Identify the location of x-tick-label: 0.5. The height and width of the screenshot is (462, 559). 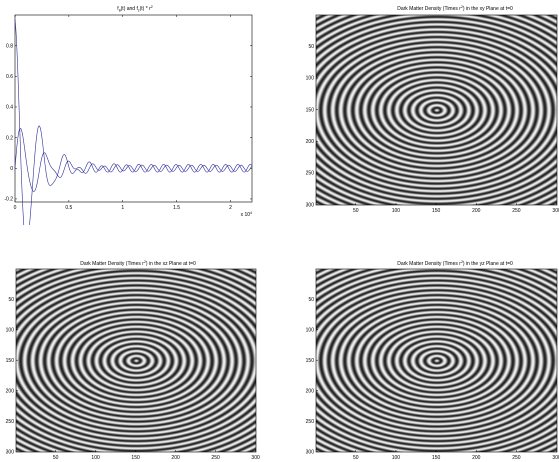
(68, 208).